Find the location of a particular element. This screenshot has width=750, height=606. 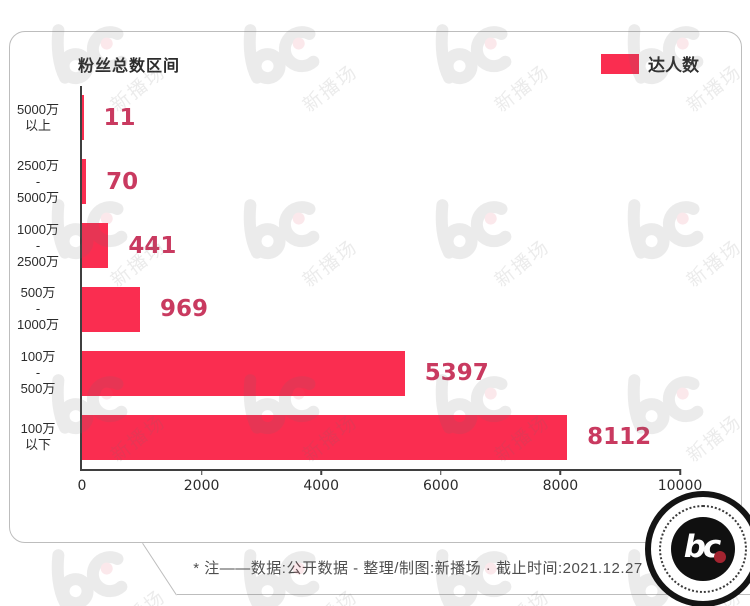

category-label-line: 以上 is located at coordinates (37, 125).